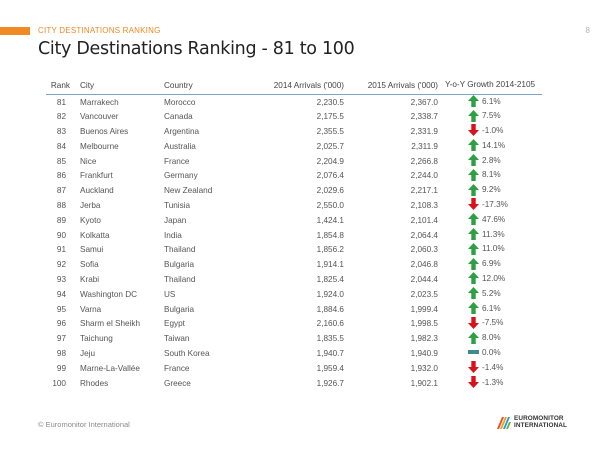 The height and width of the screenshot is (453, 600). Describe the element at coordinates (490, 279) in the screenshot. I see `cell-growth: 12.0%` at that location.